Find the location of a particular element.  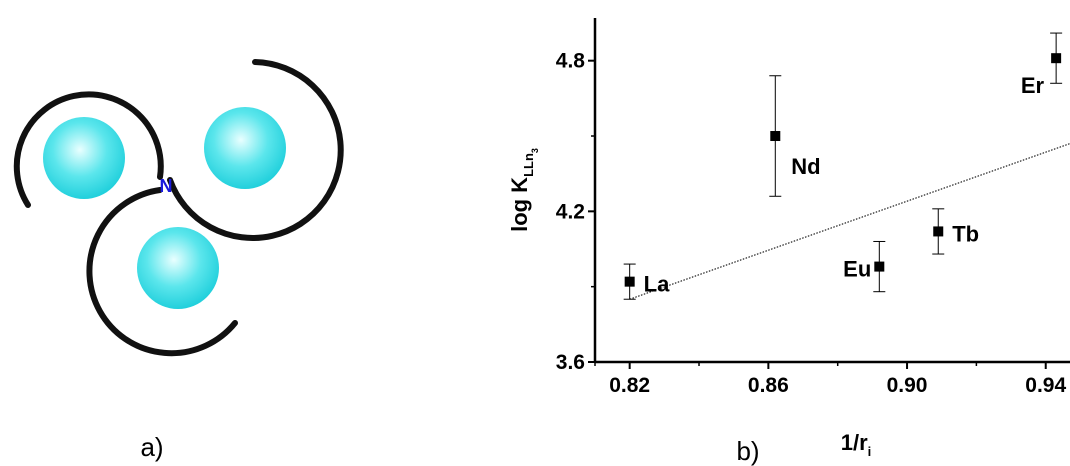

data-point-eu: Eu is located at coordinates (864, 266).